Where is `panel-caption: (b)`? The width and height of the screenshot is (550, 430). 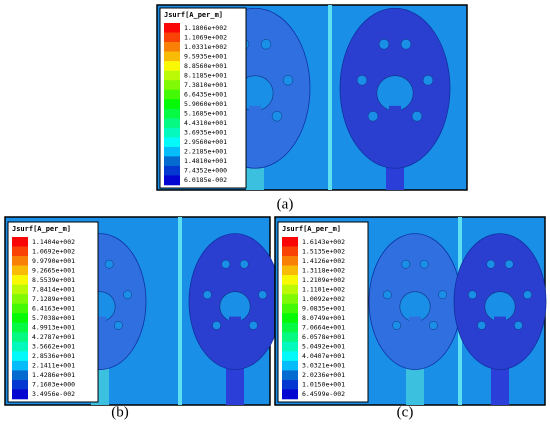
panel-caption: (b) is located at coordinates (120, 412).